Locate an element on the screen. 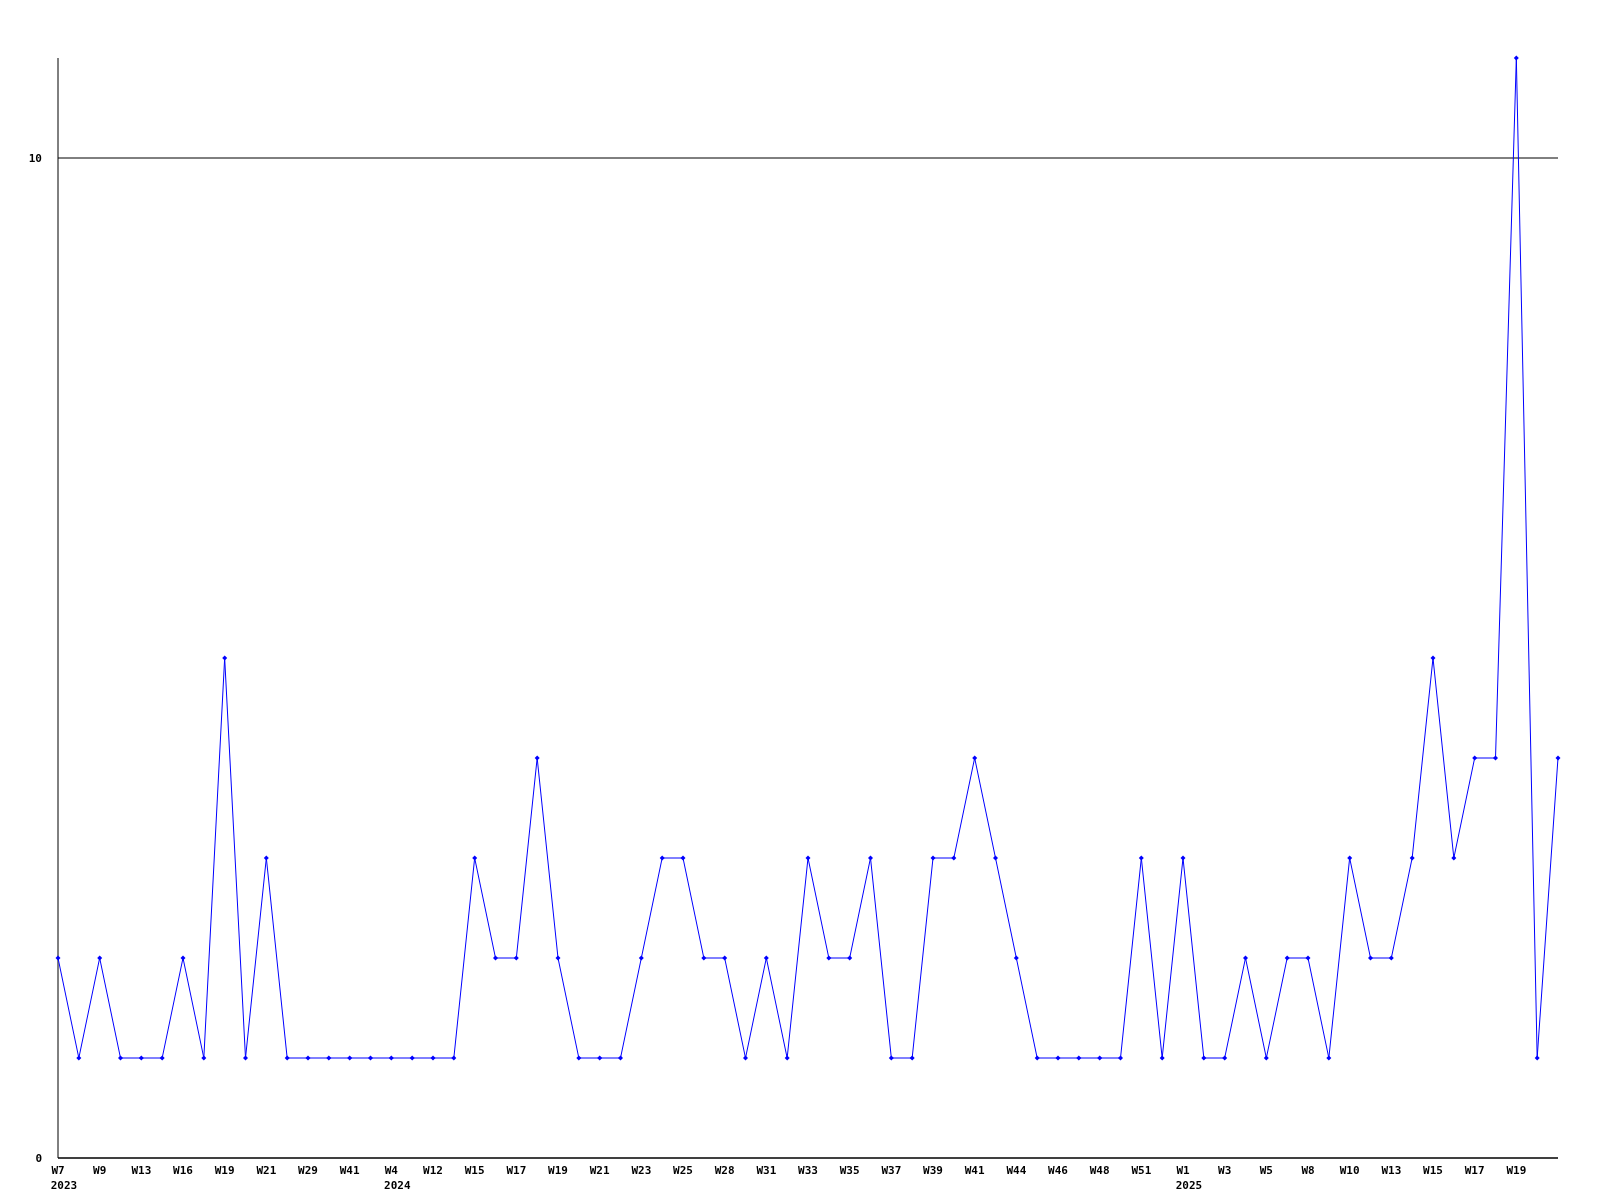 This screenshot has width=1600, height=1200. x-tick-label: W46 is located at coordinates (1058, 1170).